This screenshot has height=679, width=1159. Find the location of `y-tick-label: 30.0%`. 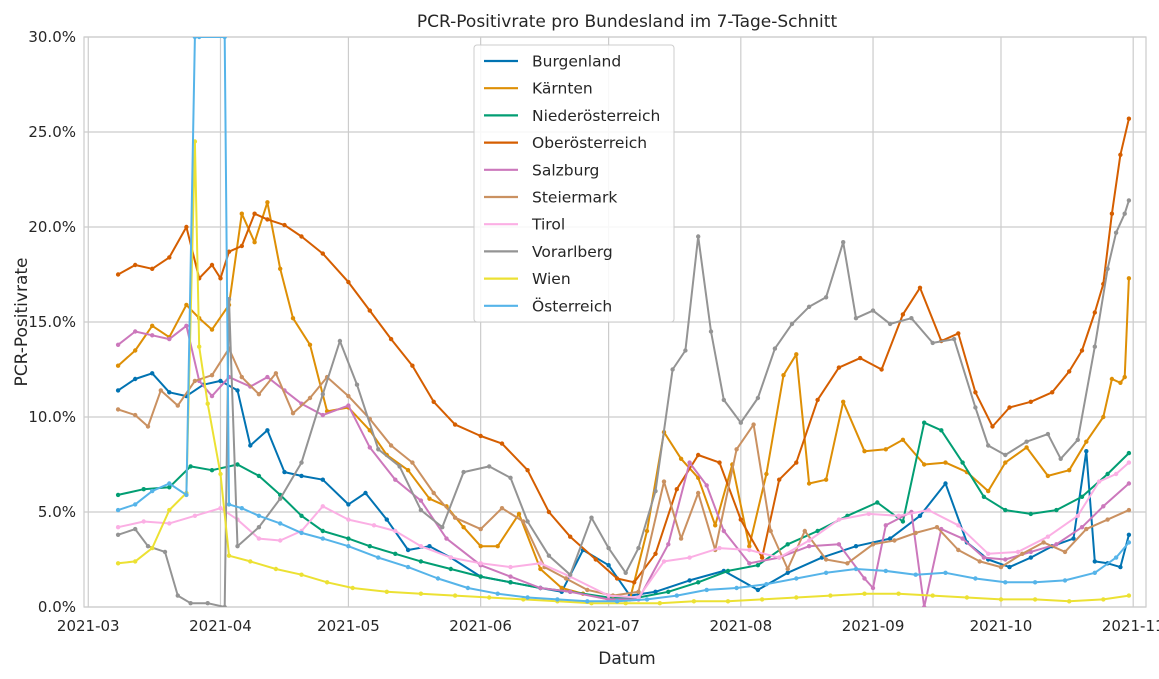

y-tick-label: 30.0% is located at coordinates (52, 37).